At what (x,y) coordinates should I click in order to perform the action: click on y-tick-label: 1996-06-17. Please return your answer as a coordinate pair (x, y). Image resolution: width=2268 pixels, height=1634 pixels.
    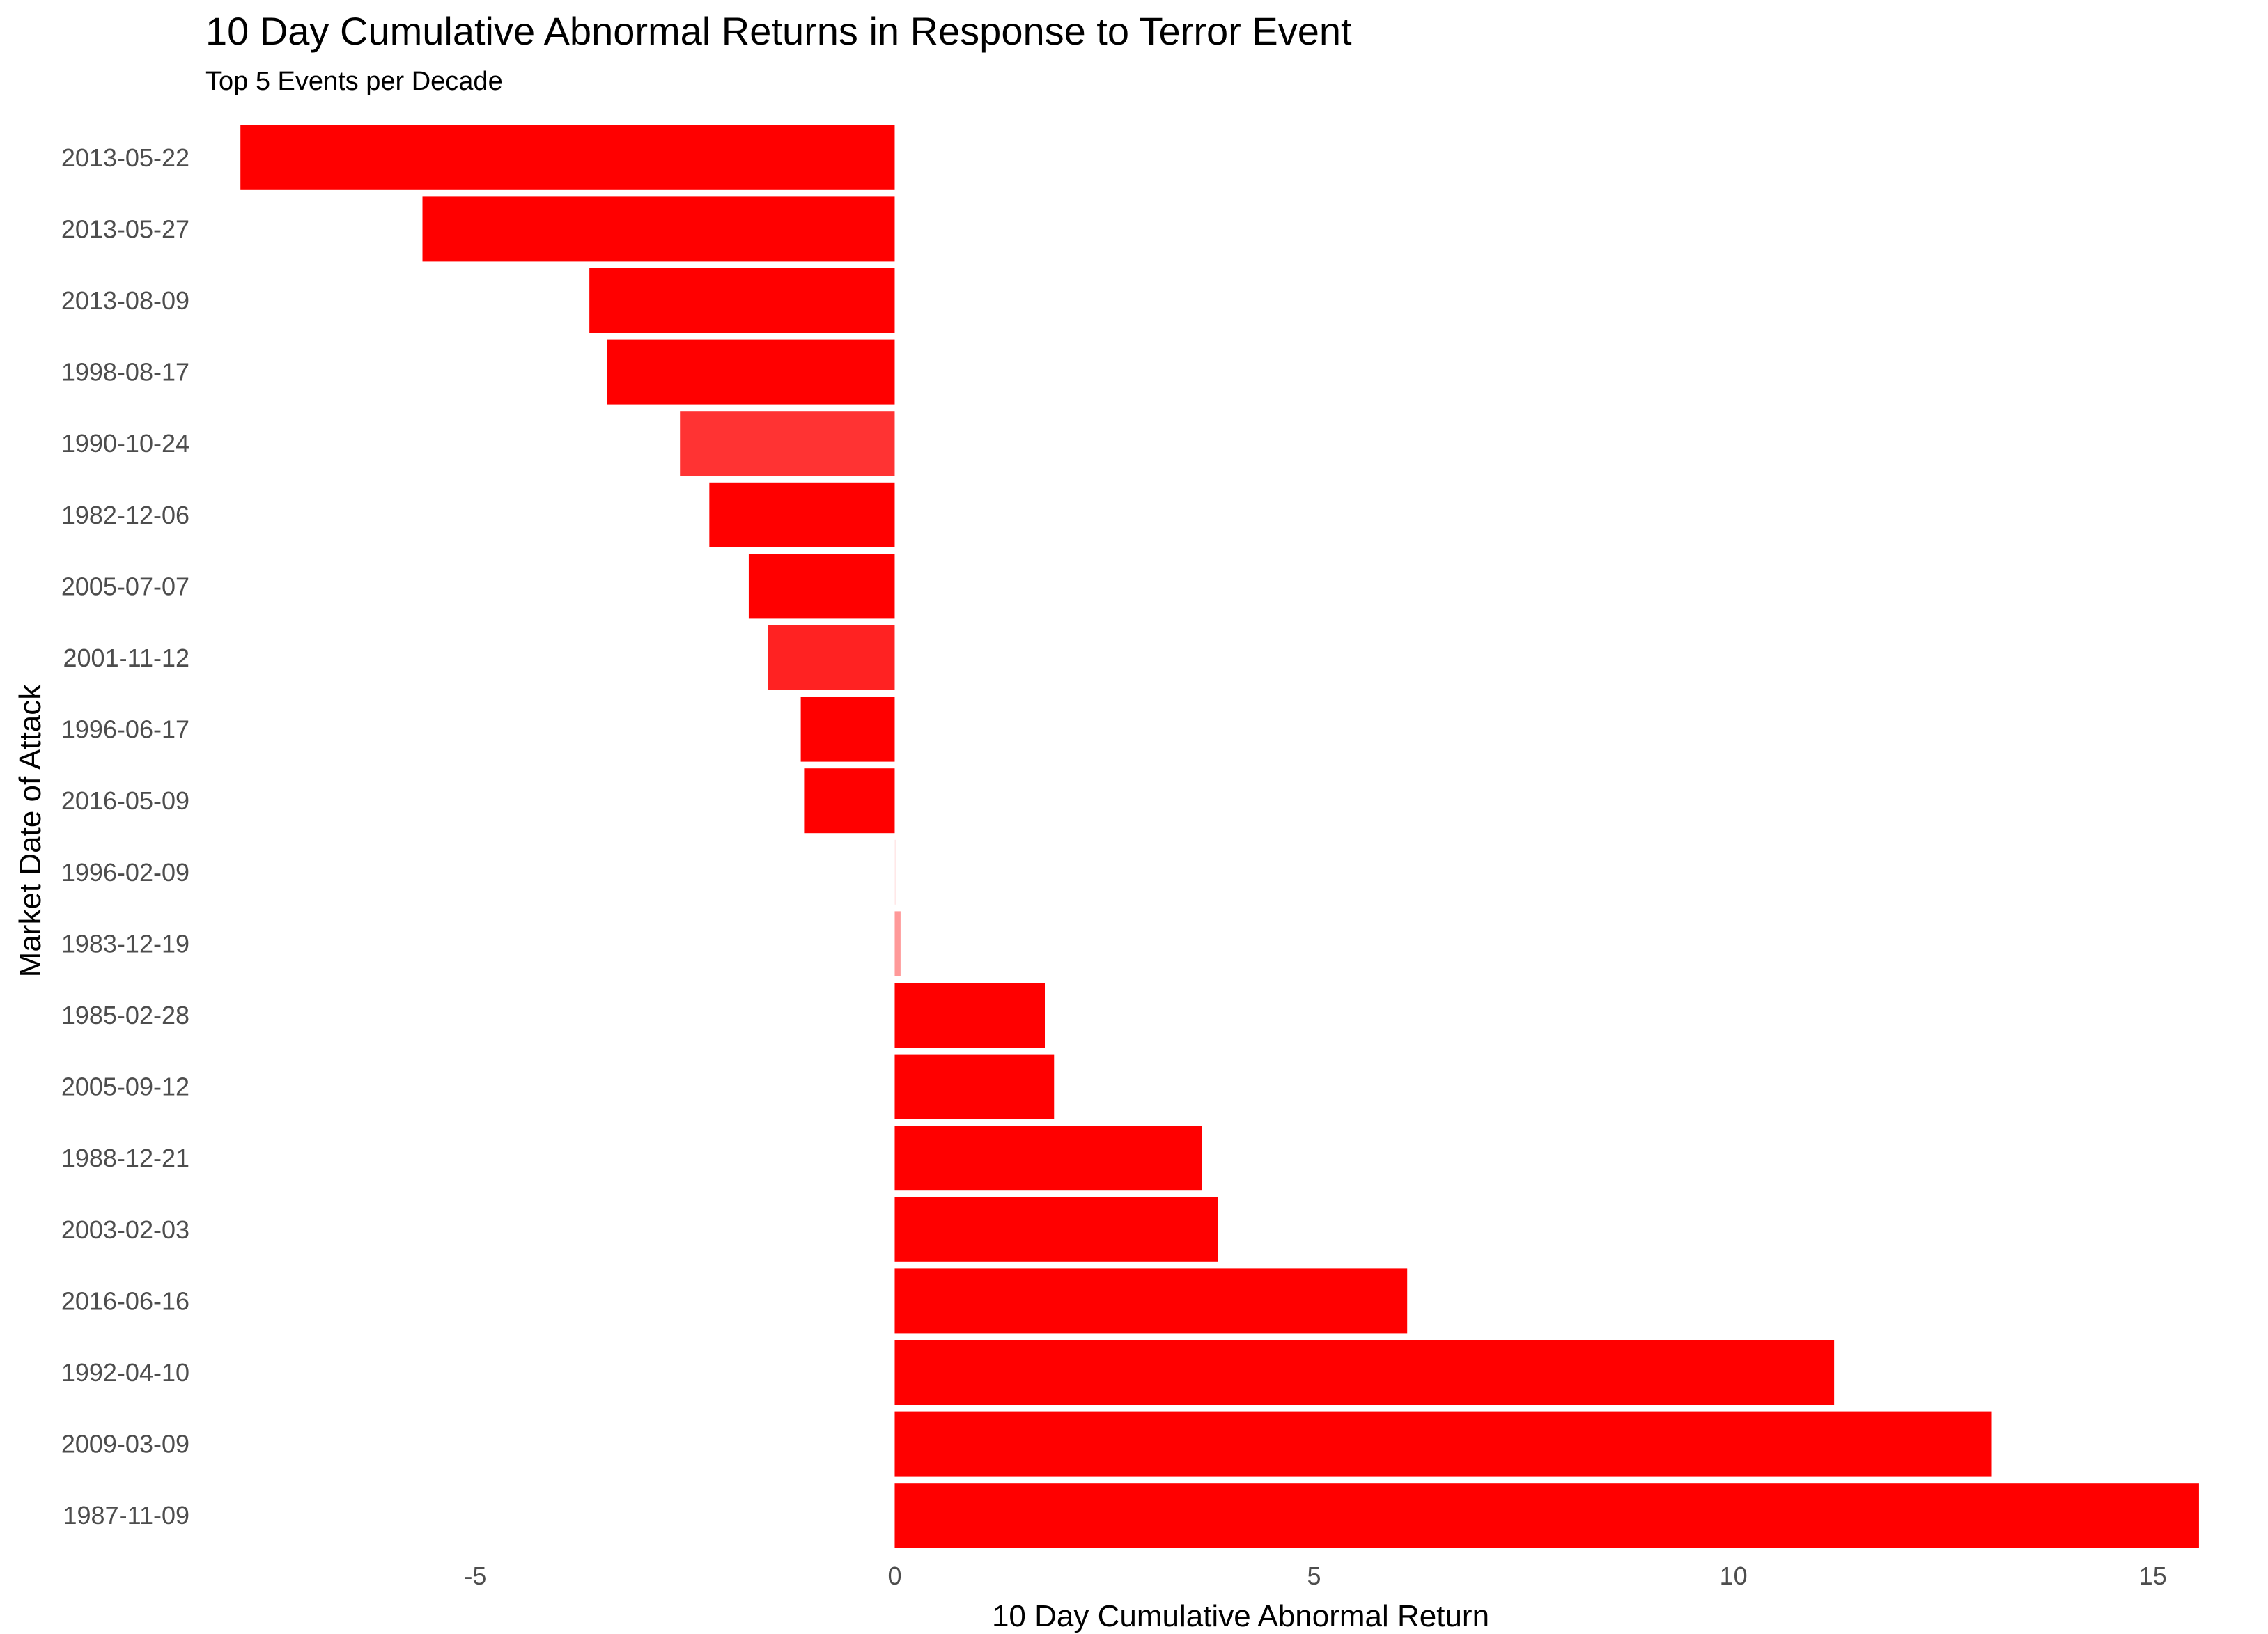
    Looking at the image, I should click on (125, 729).